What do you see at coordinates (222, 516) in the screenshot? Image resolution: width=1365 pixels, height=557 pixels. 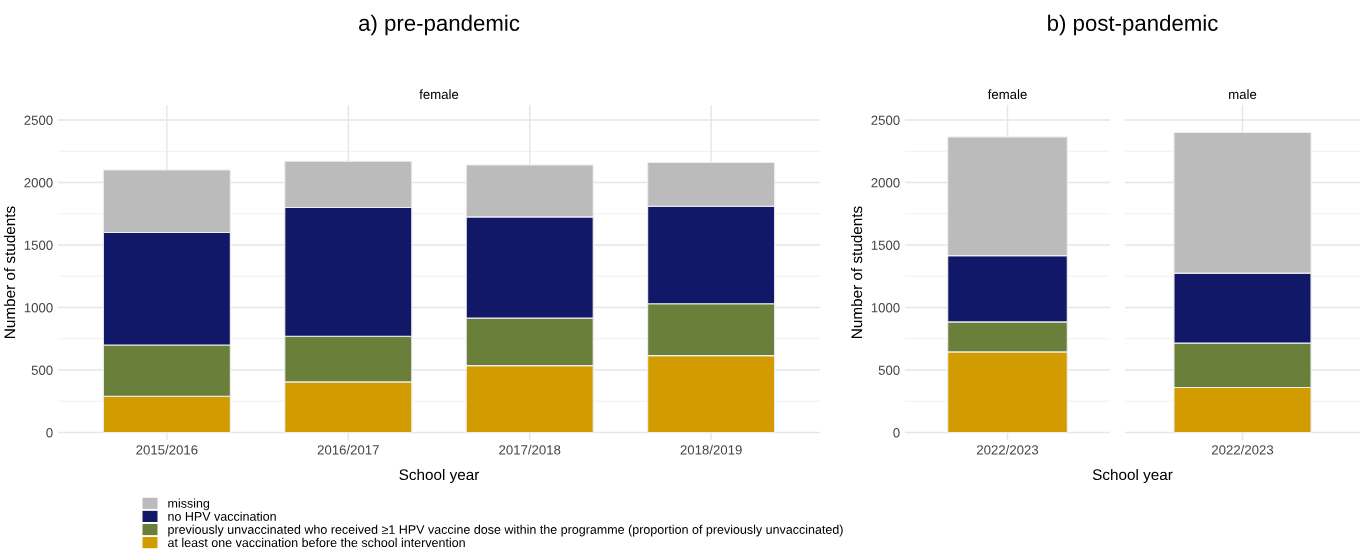 I see `legend-label: no HPV vaccination` at bounding box center [222, 516].